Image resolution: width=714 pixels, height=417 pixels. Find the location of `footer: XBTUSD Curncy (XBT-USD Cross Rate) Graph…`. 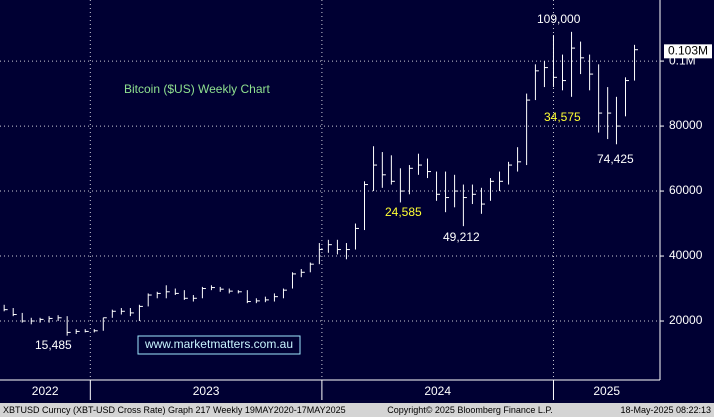

footer: XBTUSD Curncy (XBT-USD Cross Rate) Graph… is located at coordinates (357, 410).